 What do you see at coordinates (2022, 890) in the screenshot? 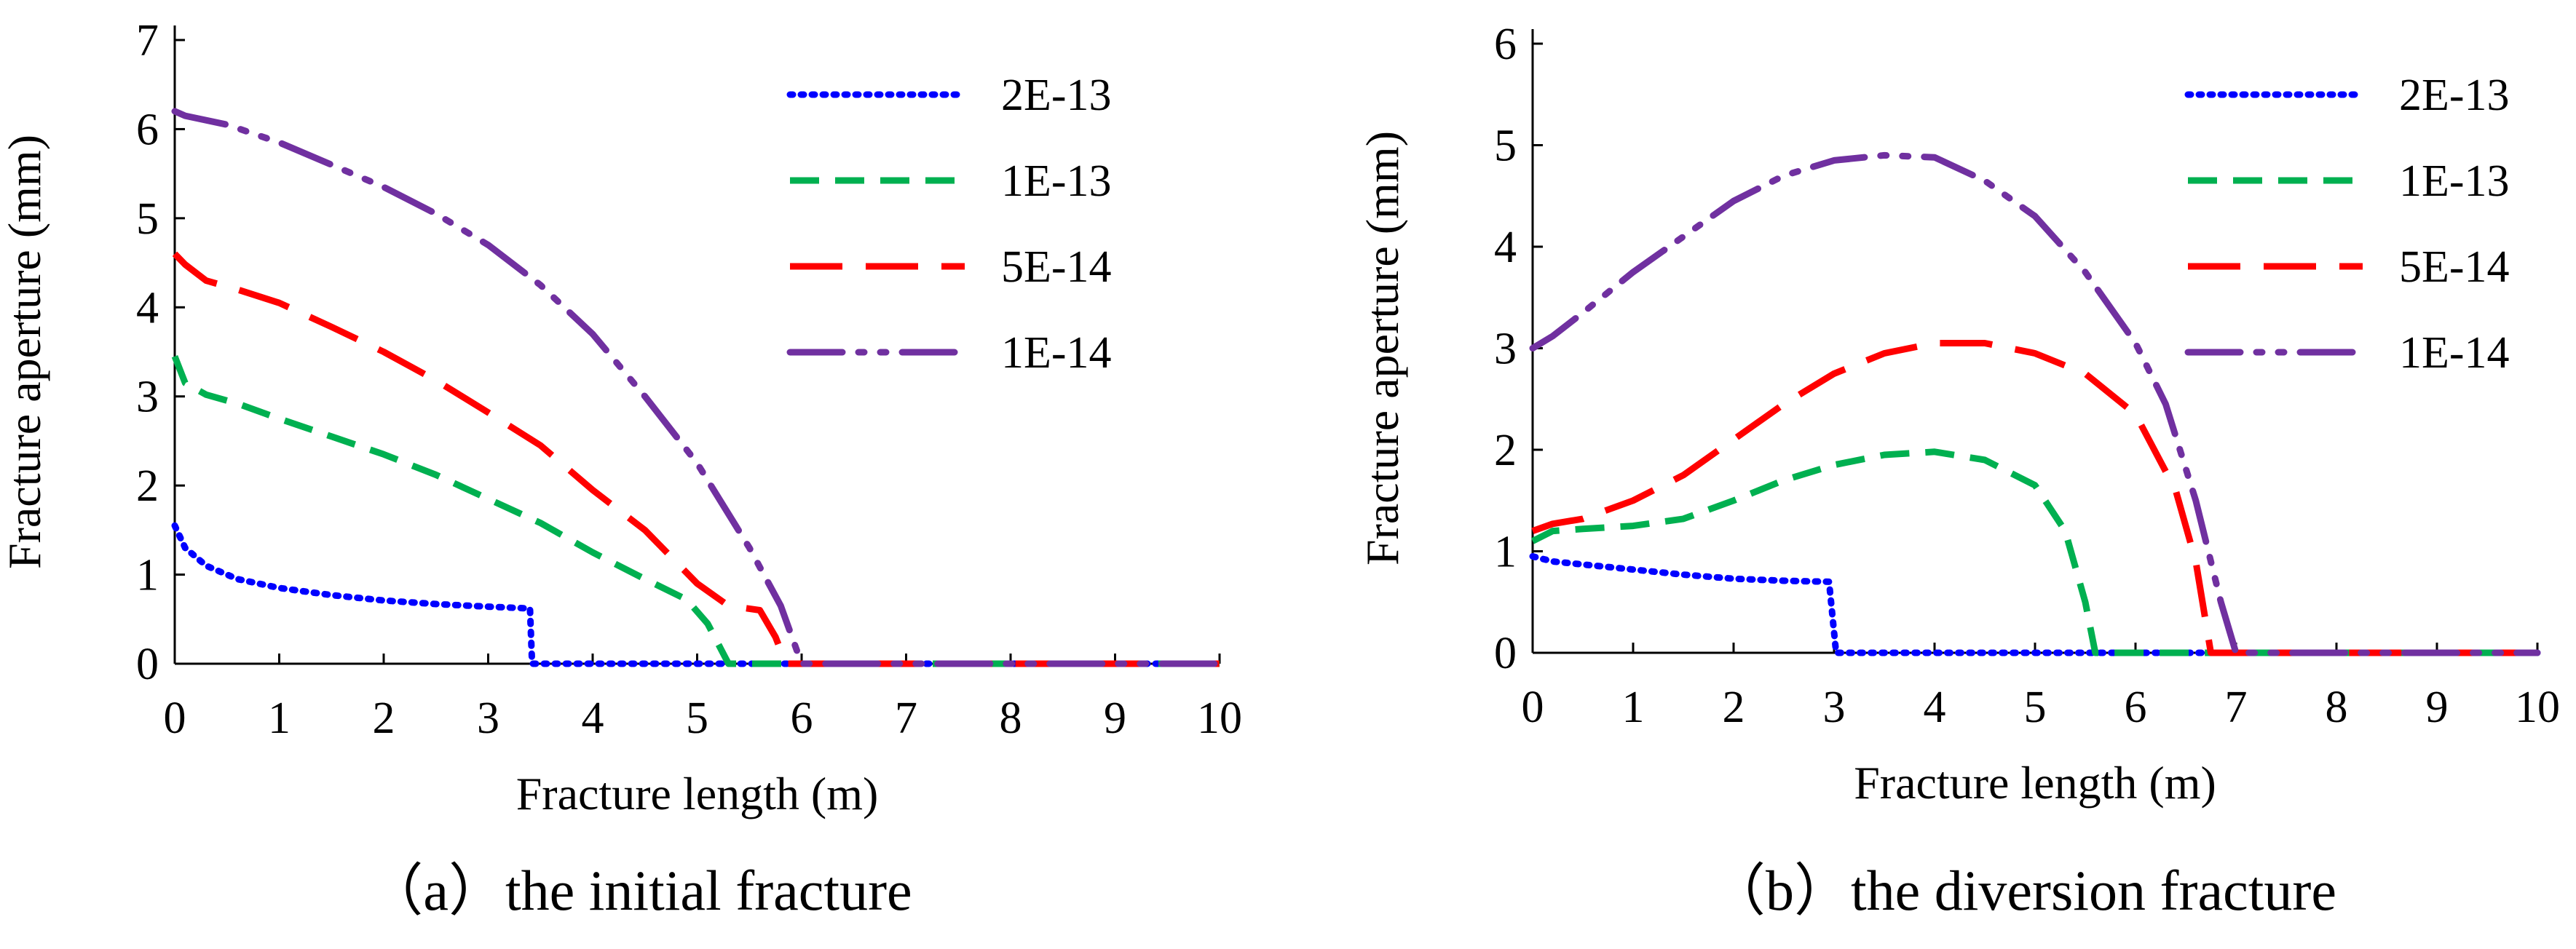
I see `panel-caption: （b）the diversion fracture` at bounding box center [2022, 890].